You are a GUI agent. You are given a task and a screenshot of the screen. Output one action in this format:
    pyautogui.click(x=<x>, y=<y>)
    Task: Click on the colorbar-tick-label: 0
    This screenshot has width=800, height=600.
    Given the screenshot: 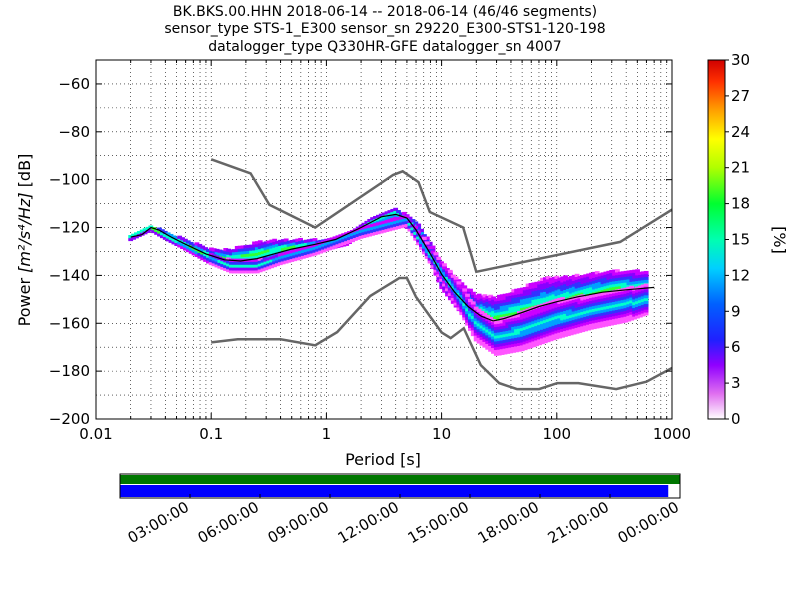 What is the action you would take?
    pyautogui.click(x=736, y=419)
    